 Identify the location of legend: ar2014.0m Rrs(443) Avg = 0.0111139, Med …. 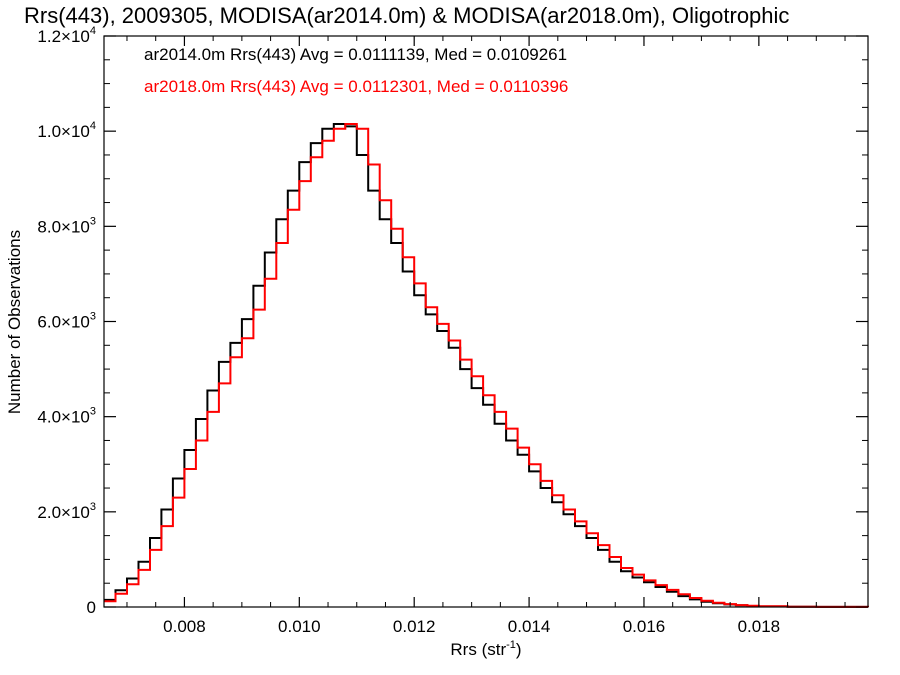
(356, 70).